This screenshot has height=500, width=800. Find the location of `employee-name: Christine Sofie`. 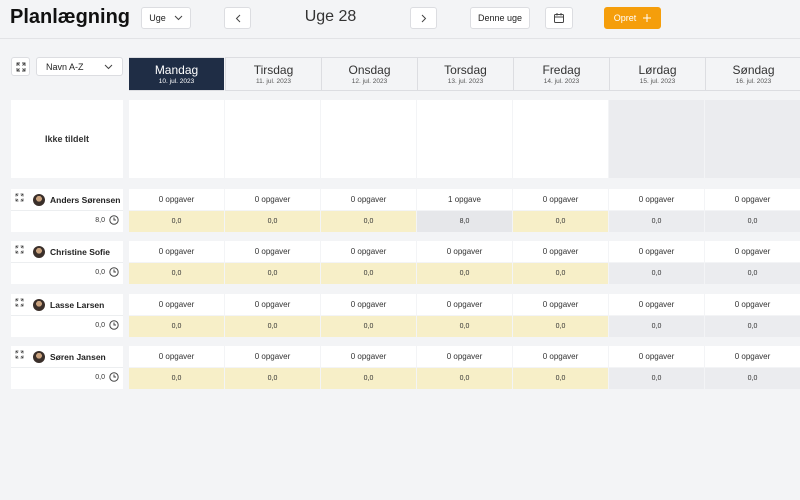

employee-name: Christine Sofie is located at coordinates (80, 252).